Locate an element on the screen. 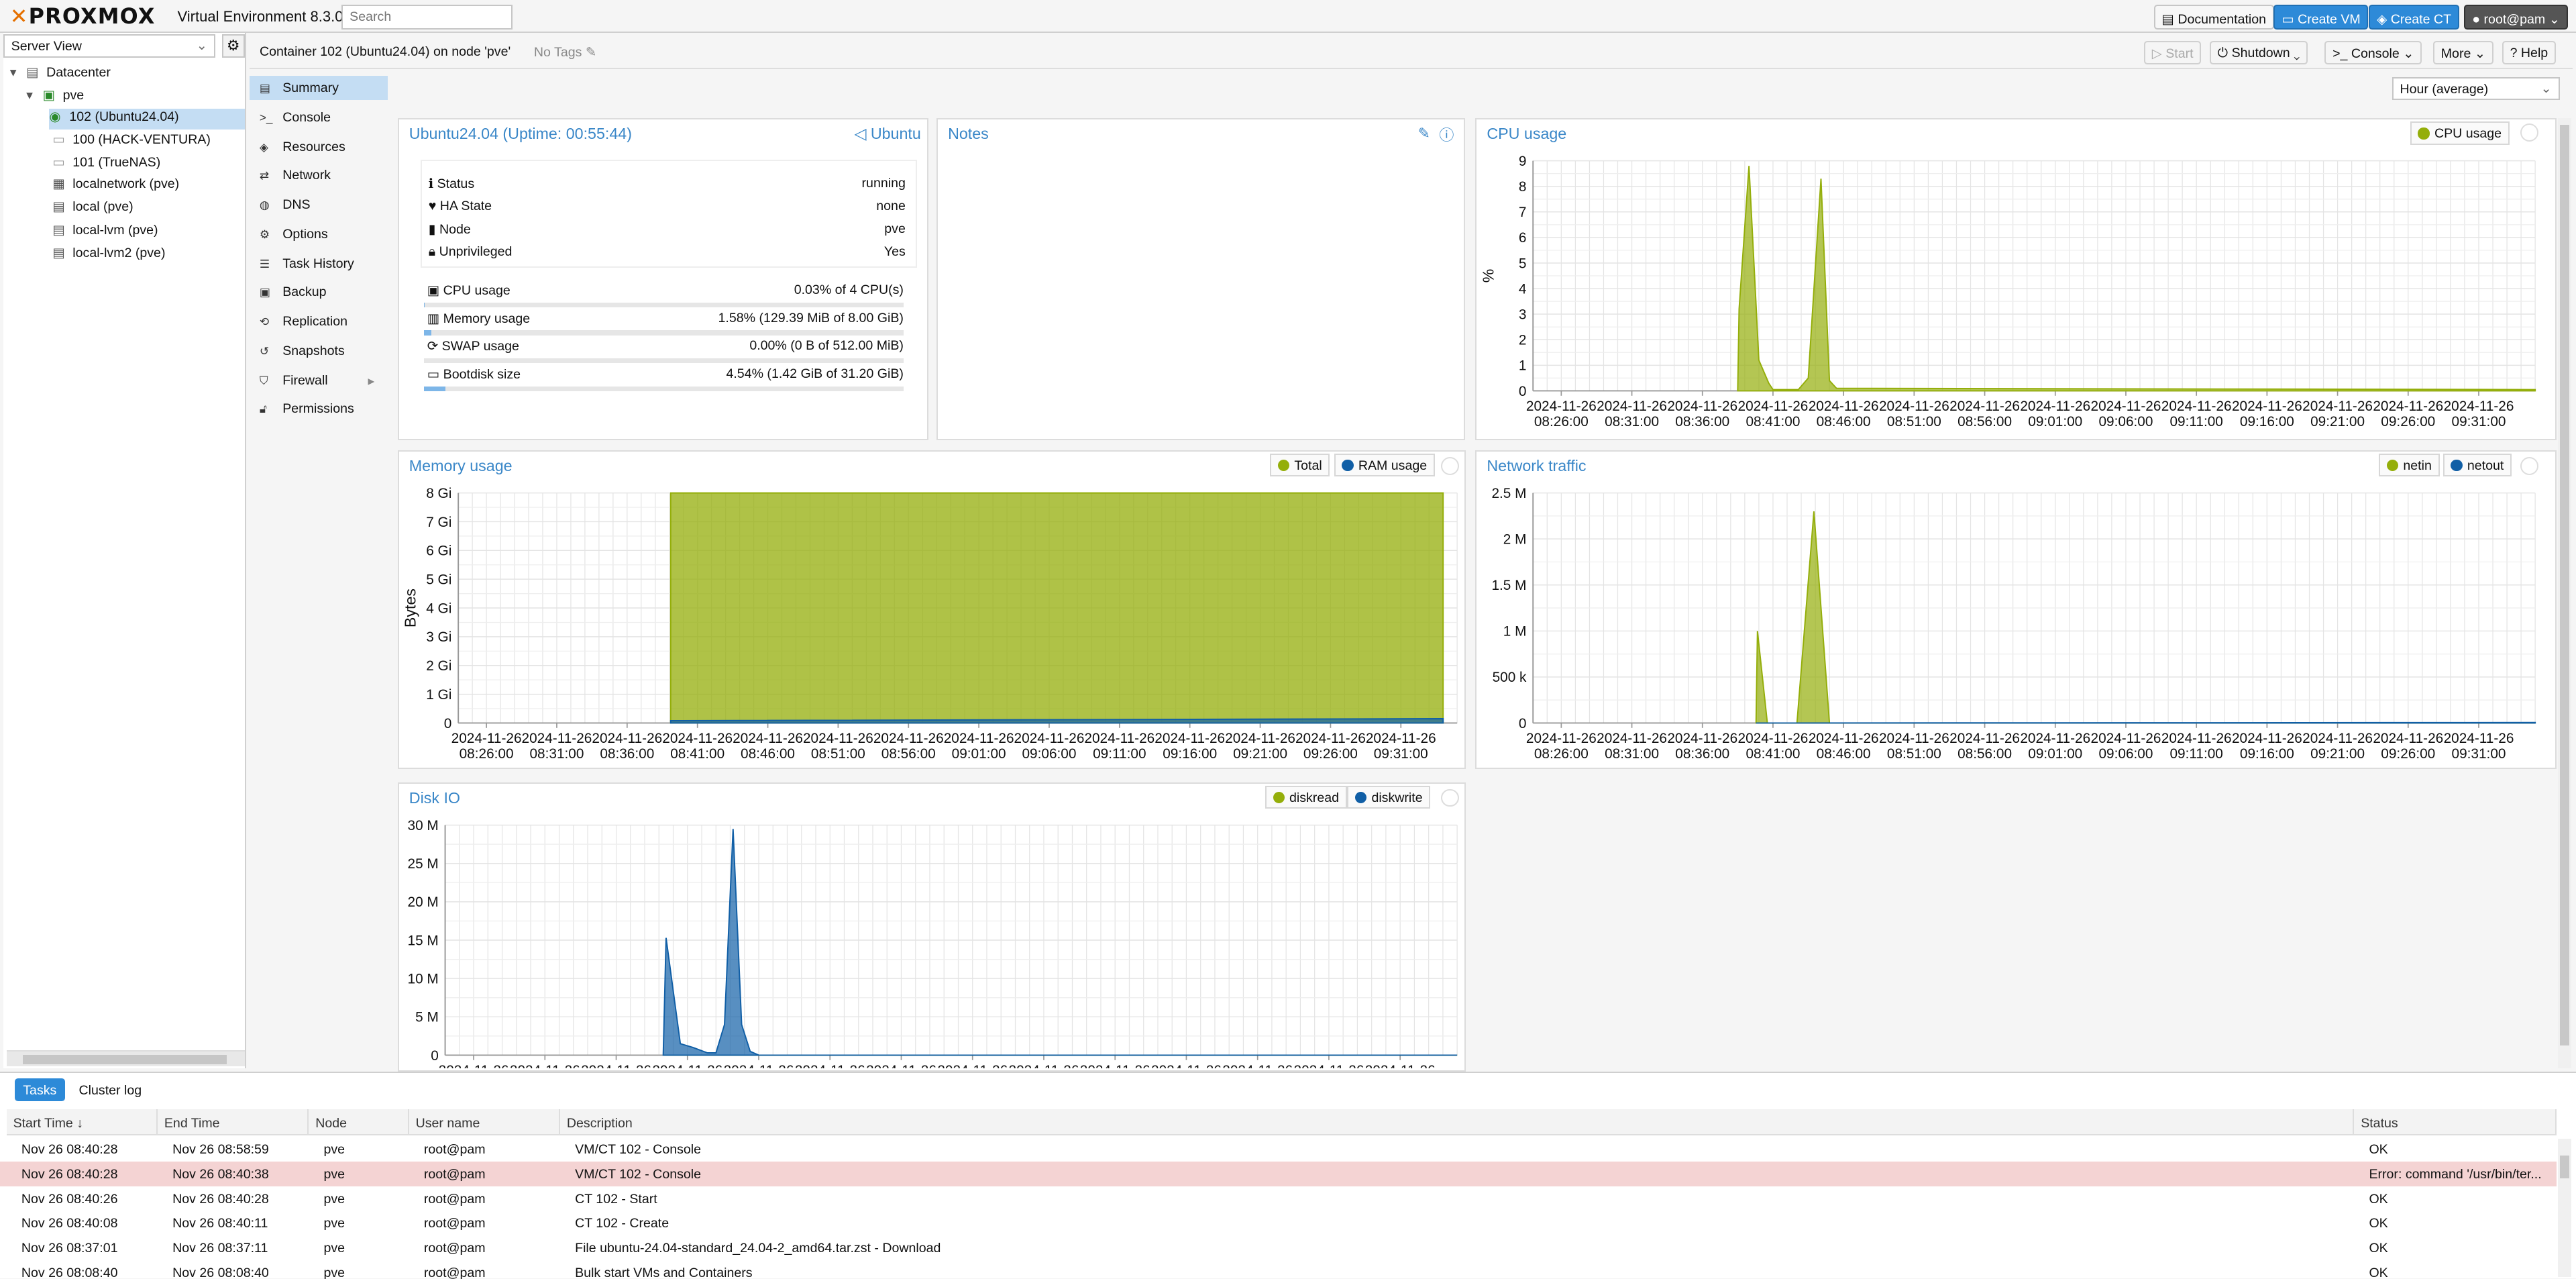 Image resolution: width=2576 pixels, height=1279 pixels. nav-task-history: ☰ Task History is located at coordinates (306, 264).